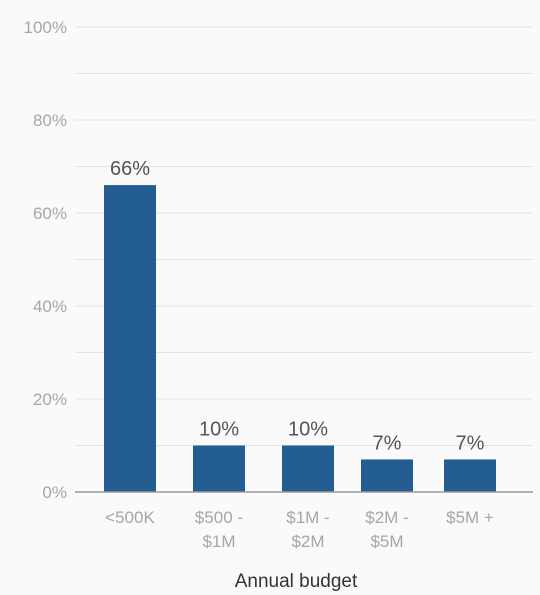  I want to click on x-tick-label: $1M - $2M, so click(307, 529).